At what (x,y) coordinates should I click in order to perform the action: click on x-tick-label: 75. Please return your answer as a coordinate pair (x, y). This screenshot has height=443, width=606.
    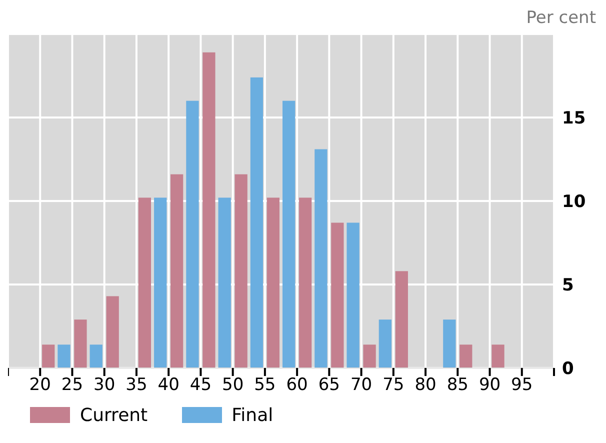
    Looking at the image, I should click on (393, 385).